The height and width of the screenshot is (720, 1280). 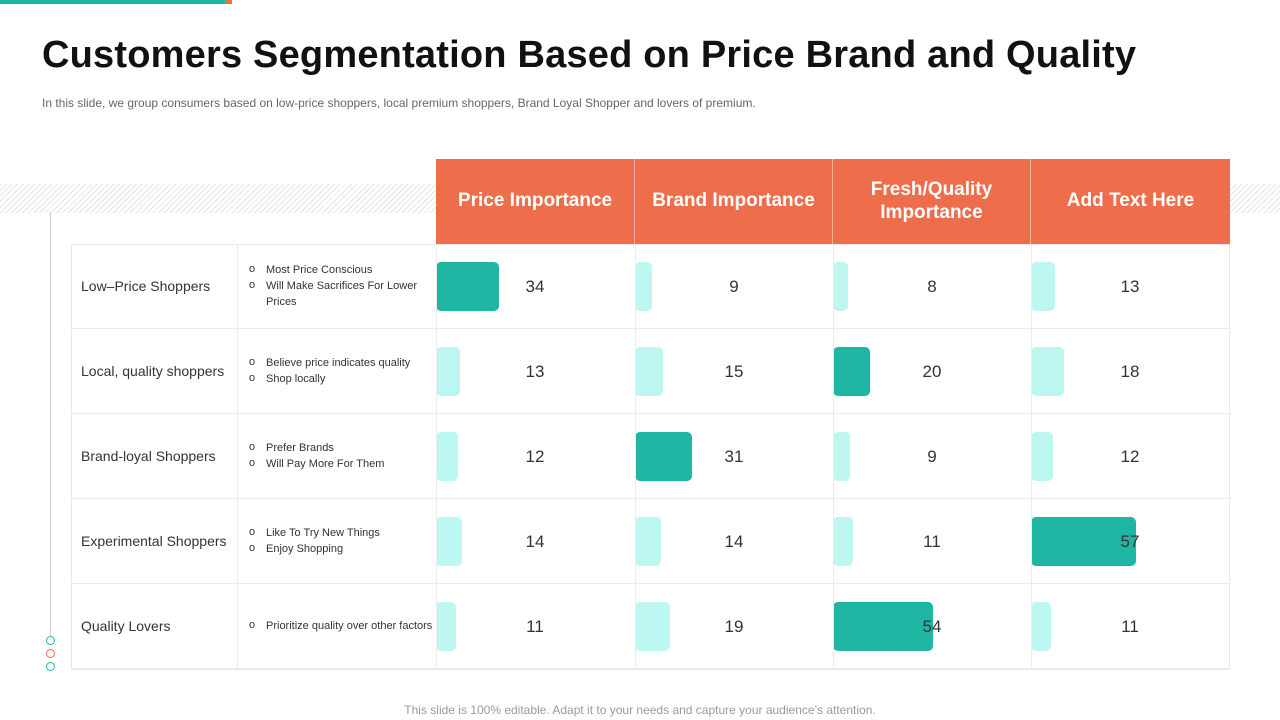 What do you see at coordinates (154, 540) in the screenshot?
I see `segment-label: Experimental Shoppers` at bounding box center [154, 540].